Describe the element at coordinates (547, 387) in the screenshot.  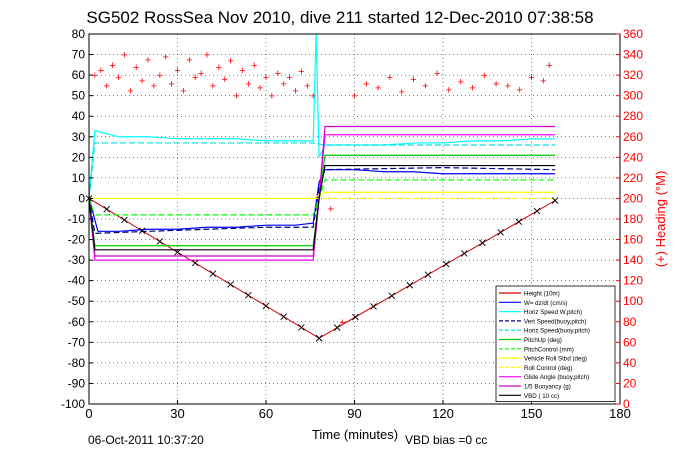
I see `legend-entry: 1/5 Buoyancy (g)` at that location.